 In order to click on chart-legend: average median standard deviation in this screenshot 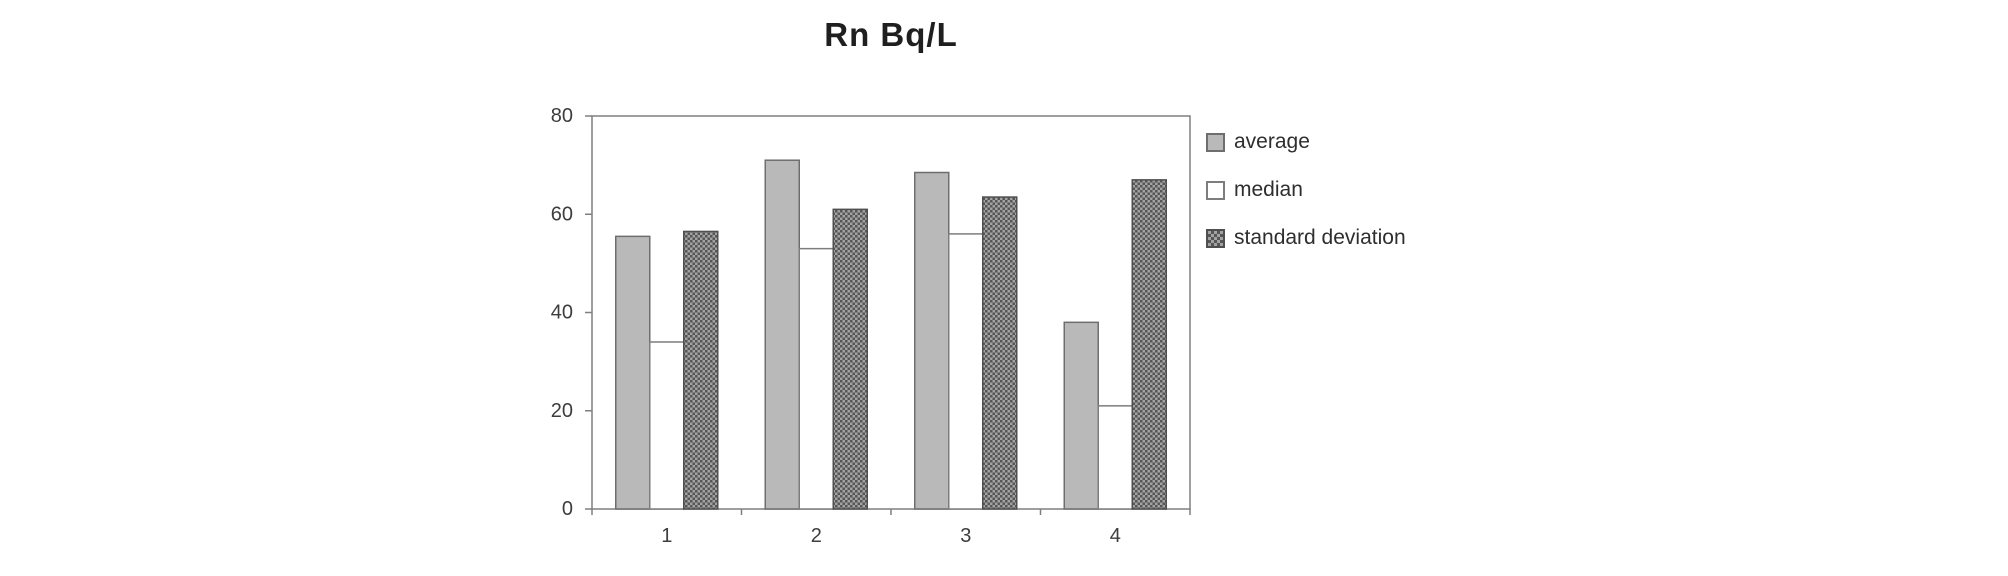, I will do `click(1306, 198)`.